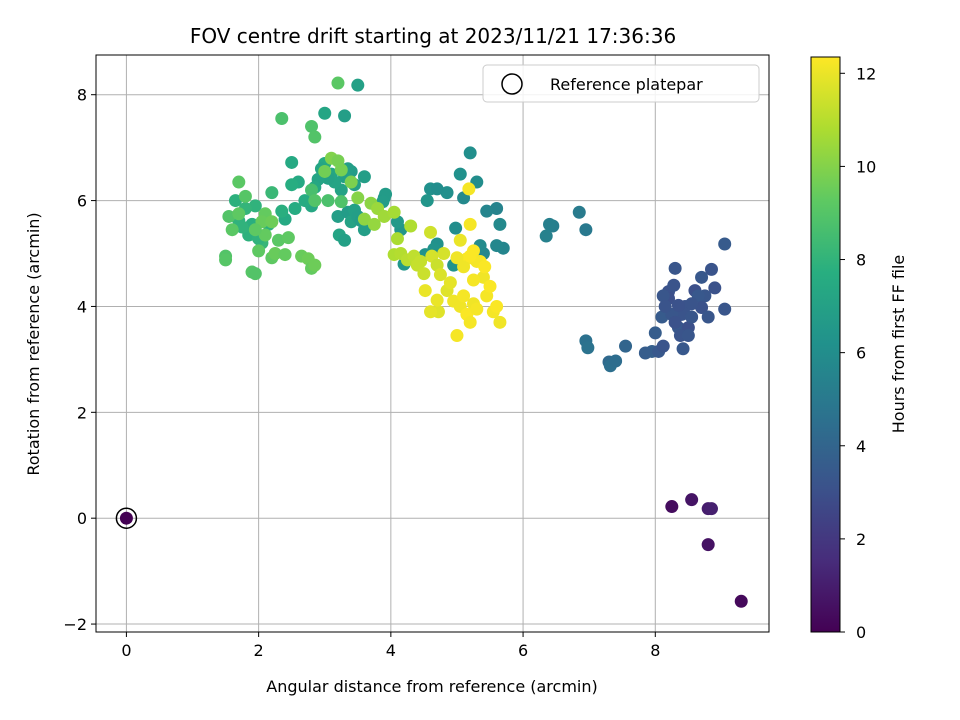  I want to click on legend: Reference platepar, so click(621, 83).